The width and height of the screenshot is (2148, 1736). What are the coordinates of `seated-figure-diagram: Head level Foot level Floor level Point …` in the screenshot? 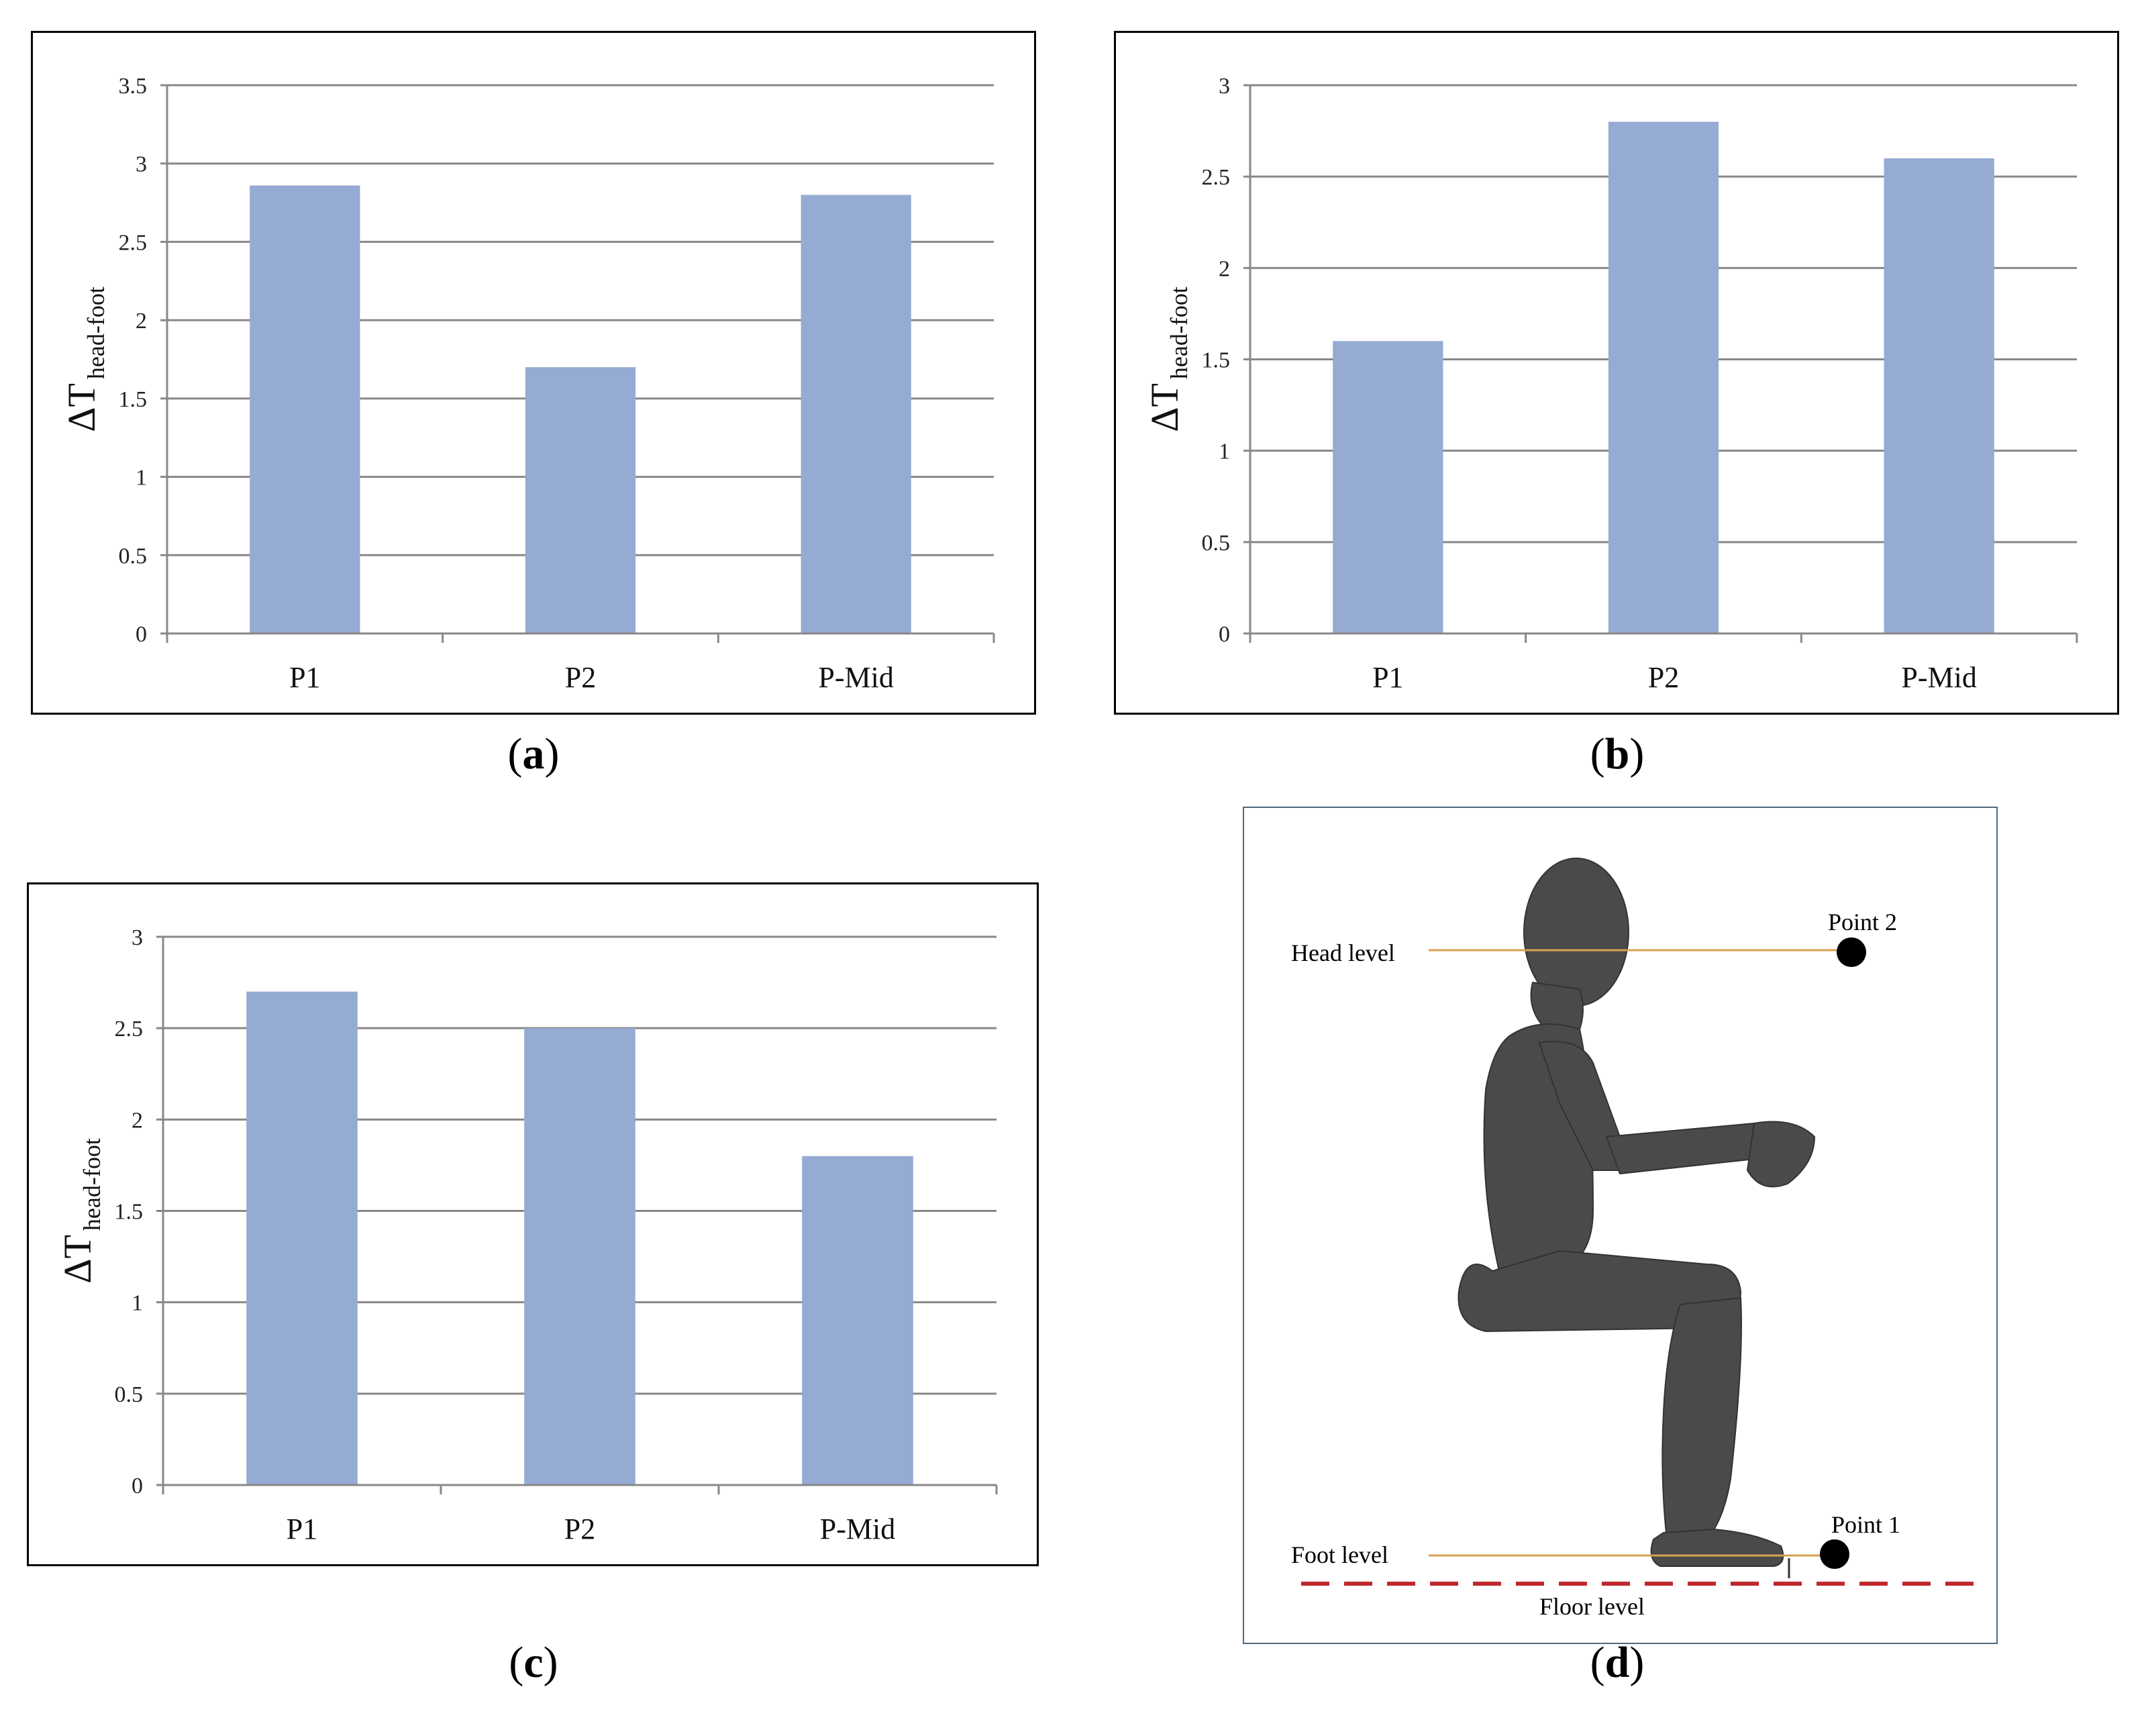 It's located at (1633, 1239).